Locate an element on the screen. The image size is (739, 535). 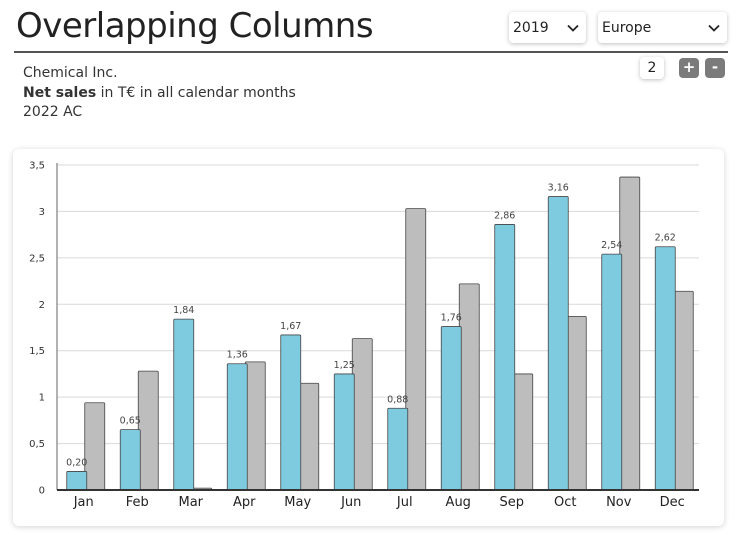
y-tick-label: 2,5 is located at coordinates (37, 258).